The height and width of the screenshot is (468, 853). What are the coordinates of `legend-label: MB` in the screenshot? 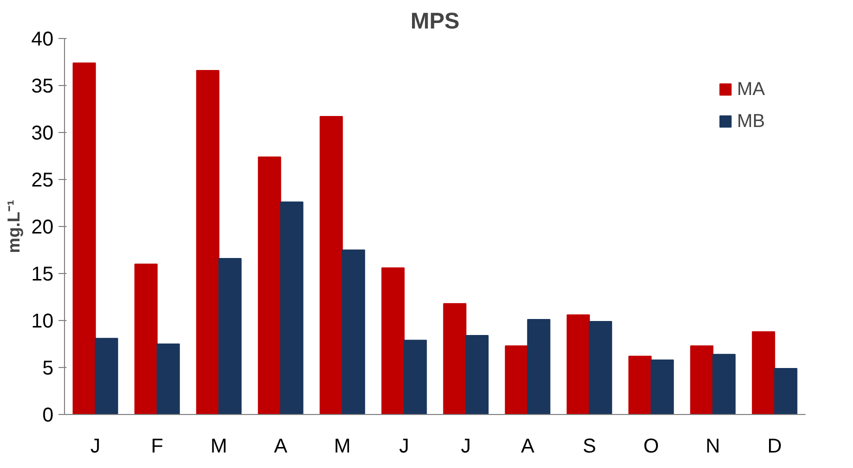 It's located at (751, 121).